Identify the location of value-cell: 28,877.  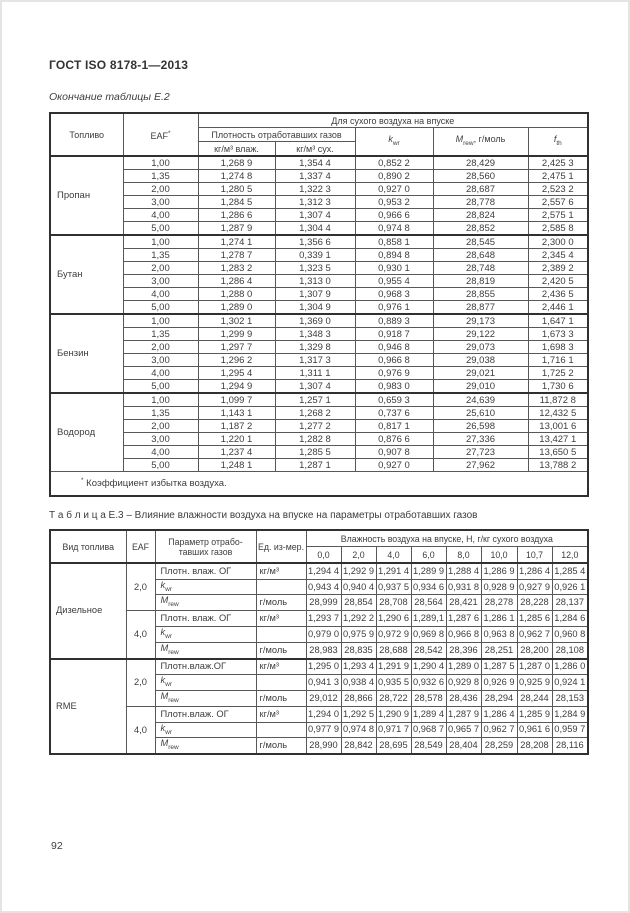
(480, 307).